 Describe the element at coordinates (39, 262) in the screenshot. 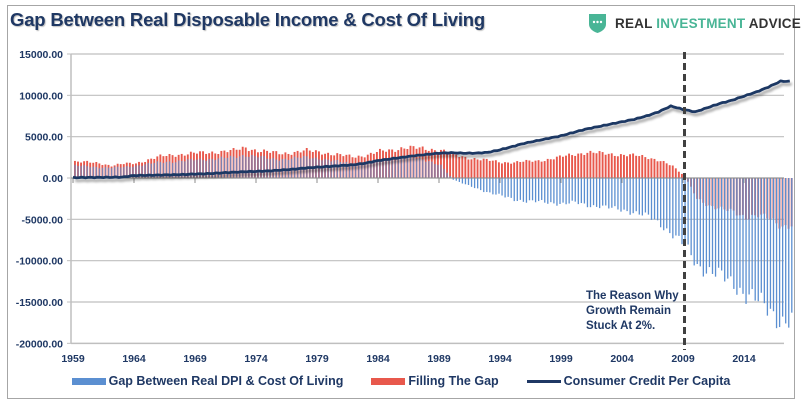

I see `y-tick-label: -10000.00` at that location.